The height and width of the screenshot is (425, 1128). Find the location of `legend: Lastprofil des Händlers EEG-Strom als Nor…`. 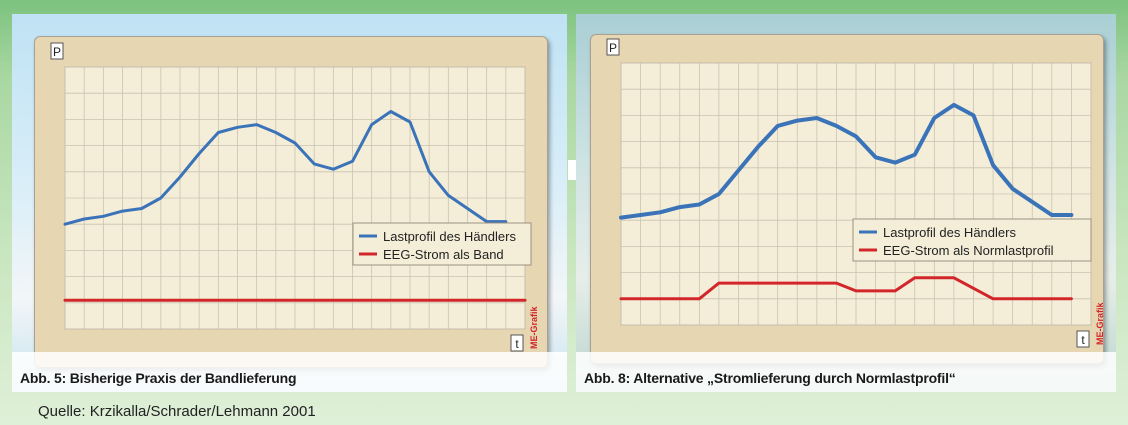

legend: Lastprofil des Händlers EEG-Strom als Nor… is located at coordinates (972, 240).